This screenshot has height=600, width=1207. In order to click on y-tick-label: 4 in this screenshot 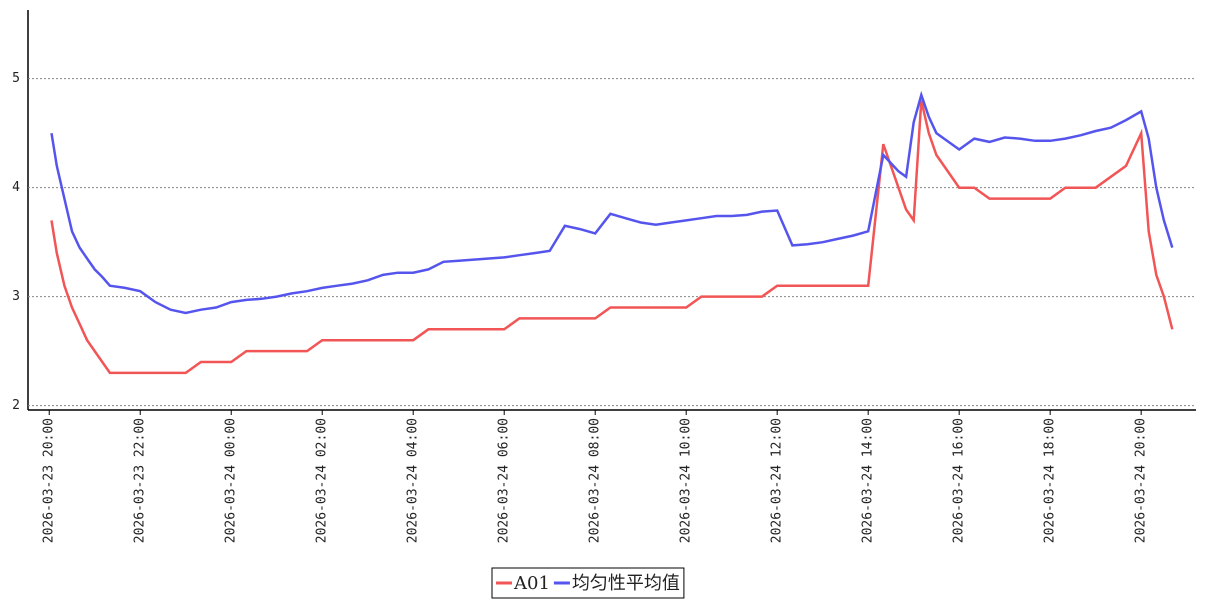, I will do `click(16, 187)`.